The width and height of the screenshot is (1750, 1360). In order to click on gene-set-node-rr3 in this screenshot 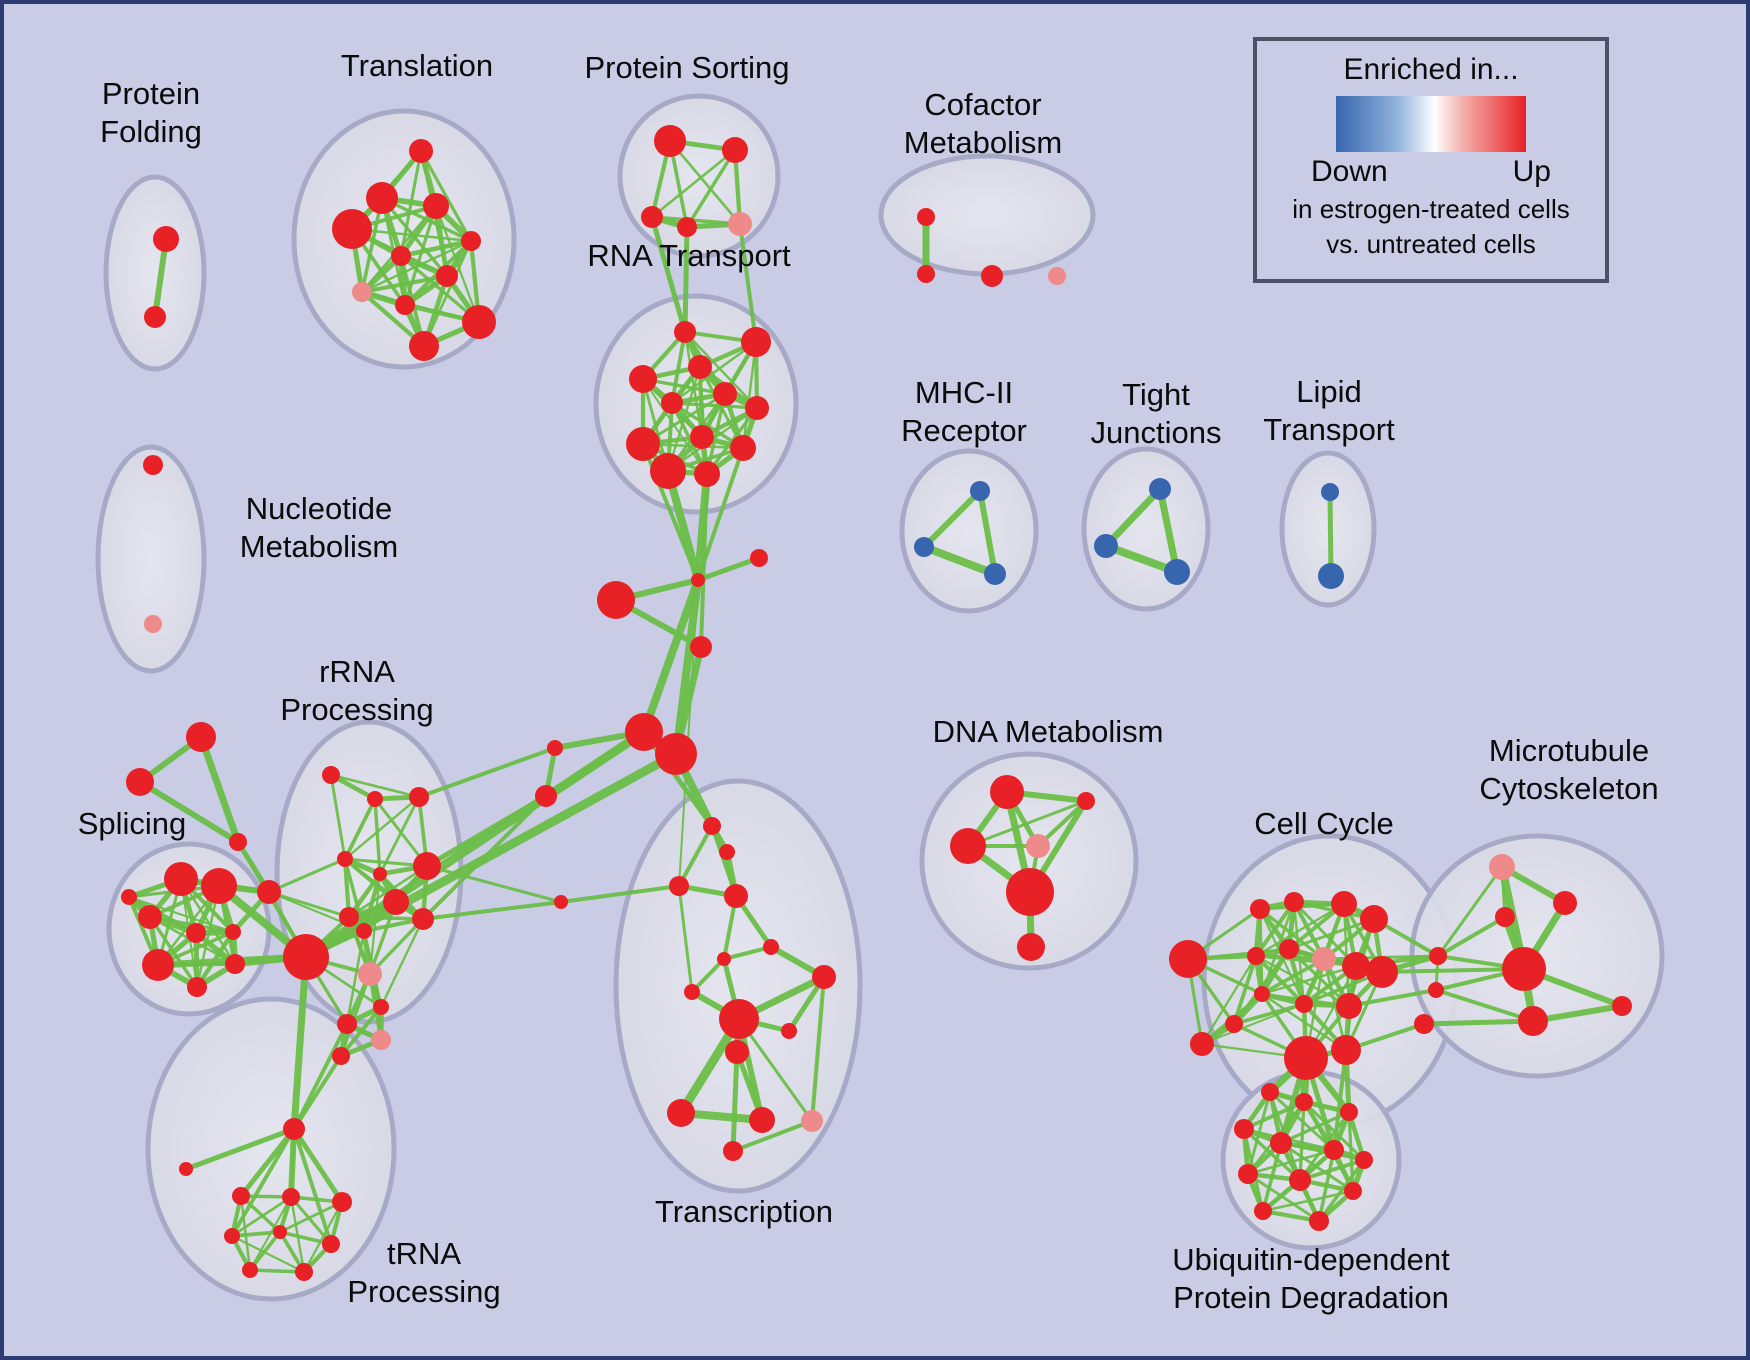, I will do `click(345, 859)`.